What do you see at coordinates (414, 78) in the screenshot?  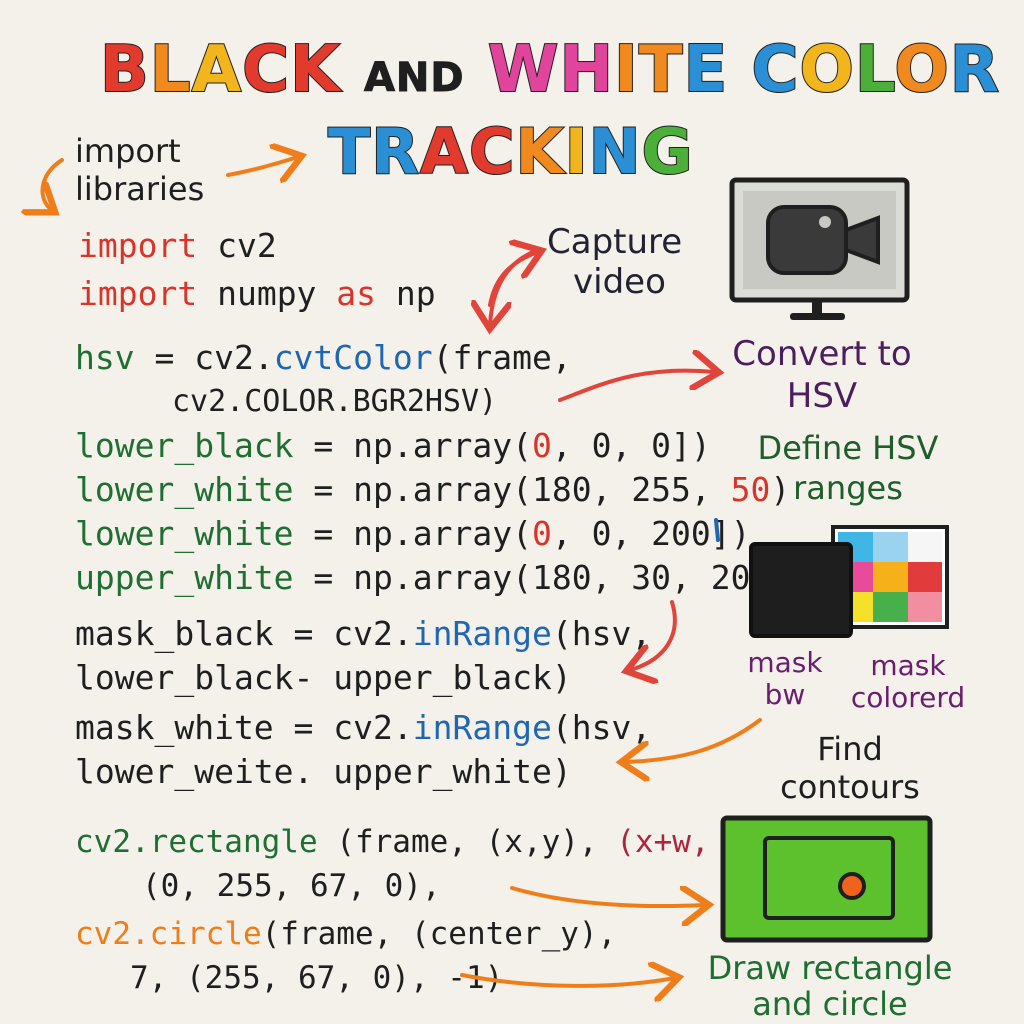 I see `title-and: AND` at bounding box center [414, 78].